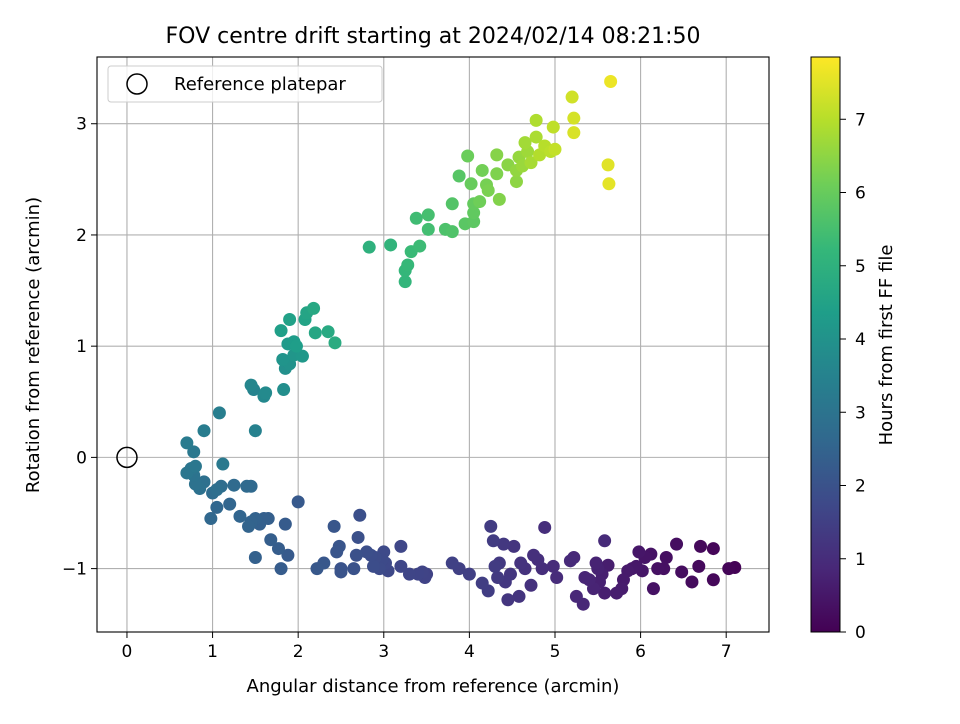  I want to click on colorbar-tick-label: 2, so click(860, 487).